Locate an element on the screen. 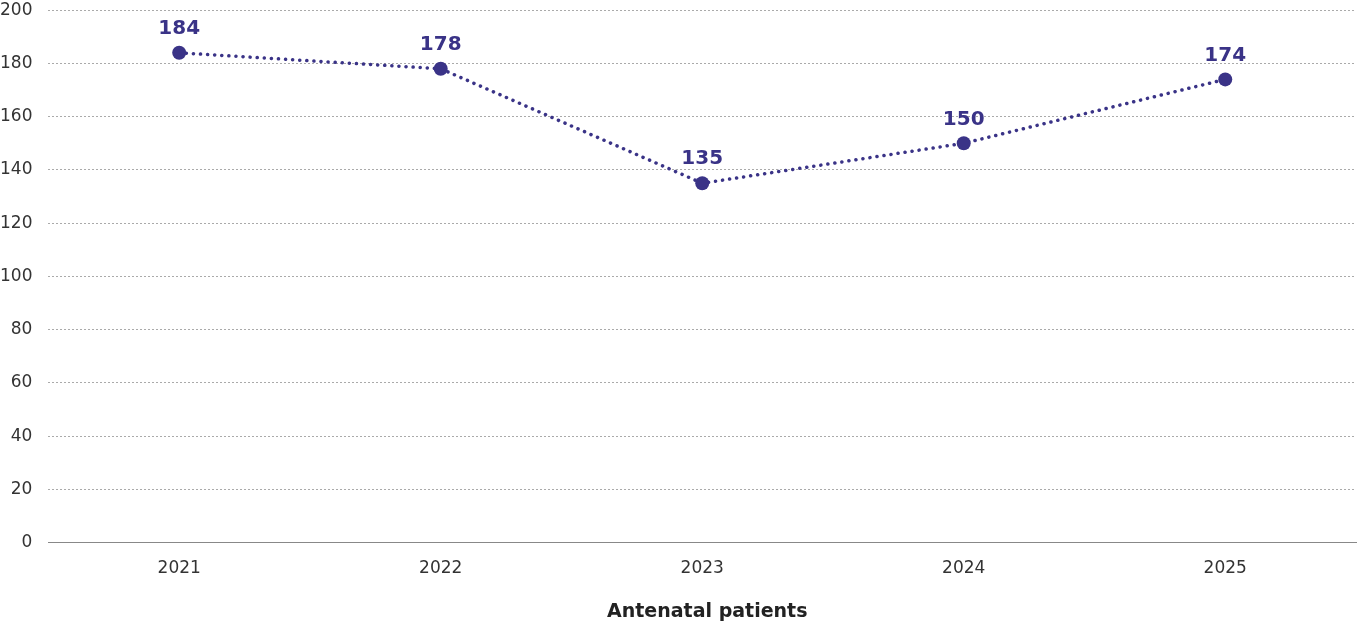  y-tick-label: 180 is located at coordinates (16, 61).